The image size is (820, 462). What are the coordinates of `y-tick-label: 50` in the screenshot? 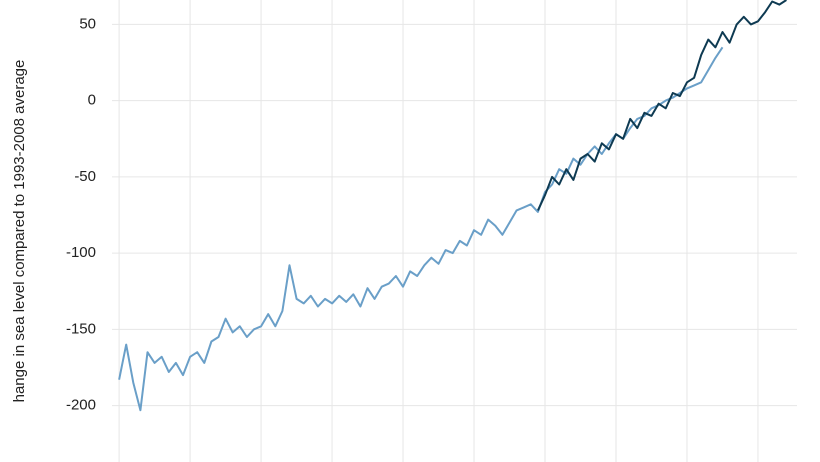 It's located at (87, 23).